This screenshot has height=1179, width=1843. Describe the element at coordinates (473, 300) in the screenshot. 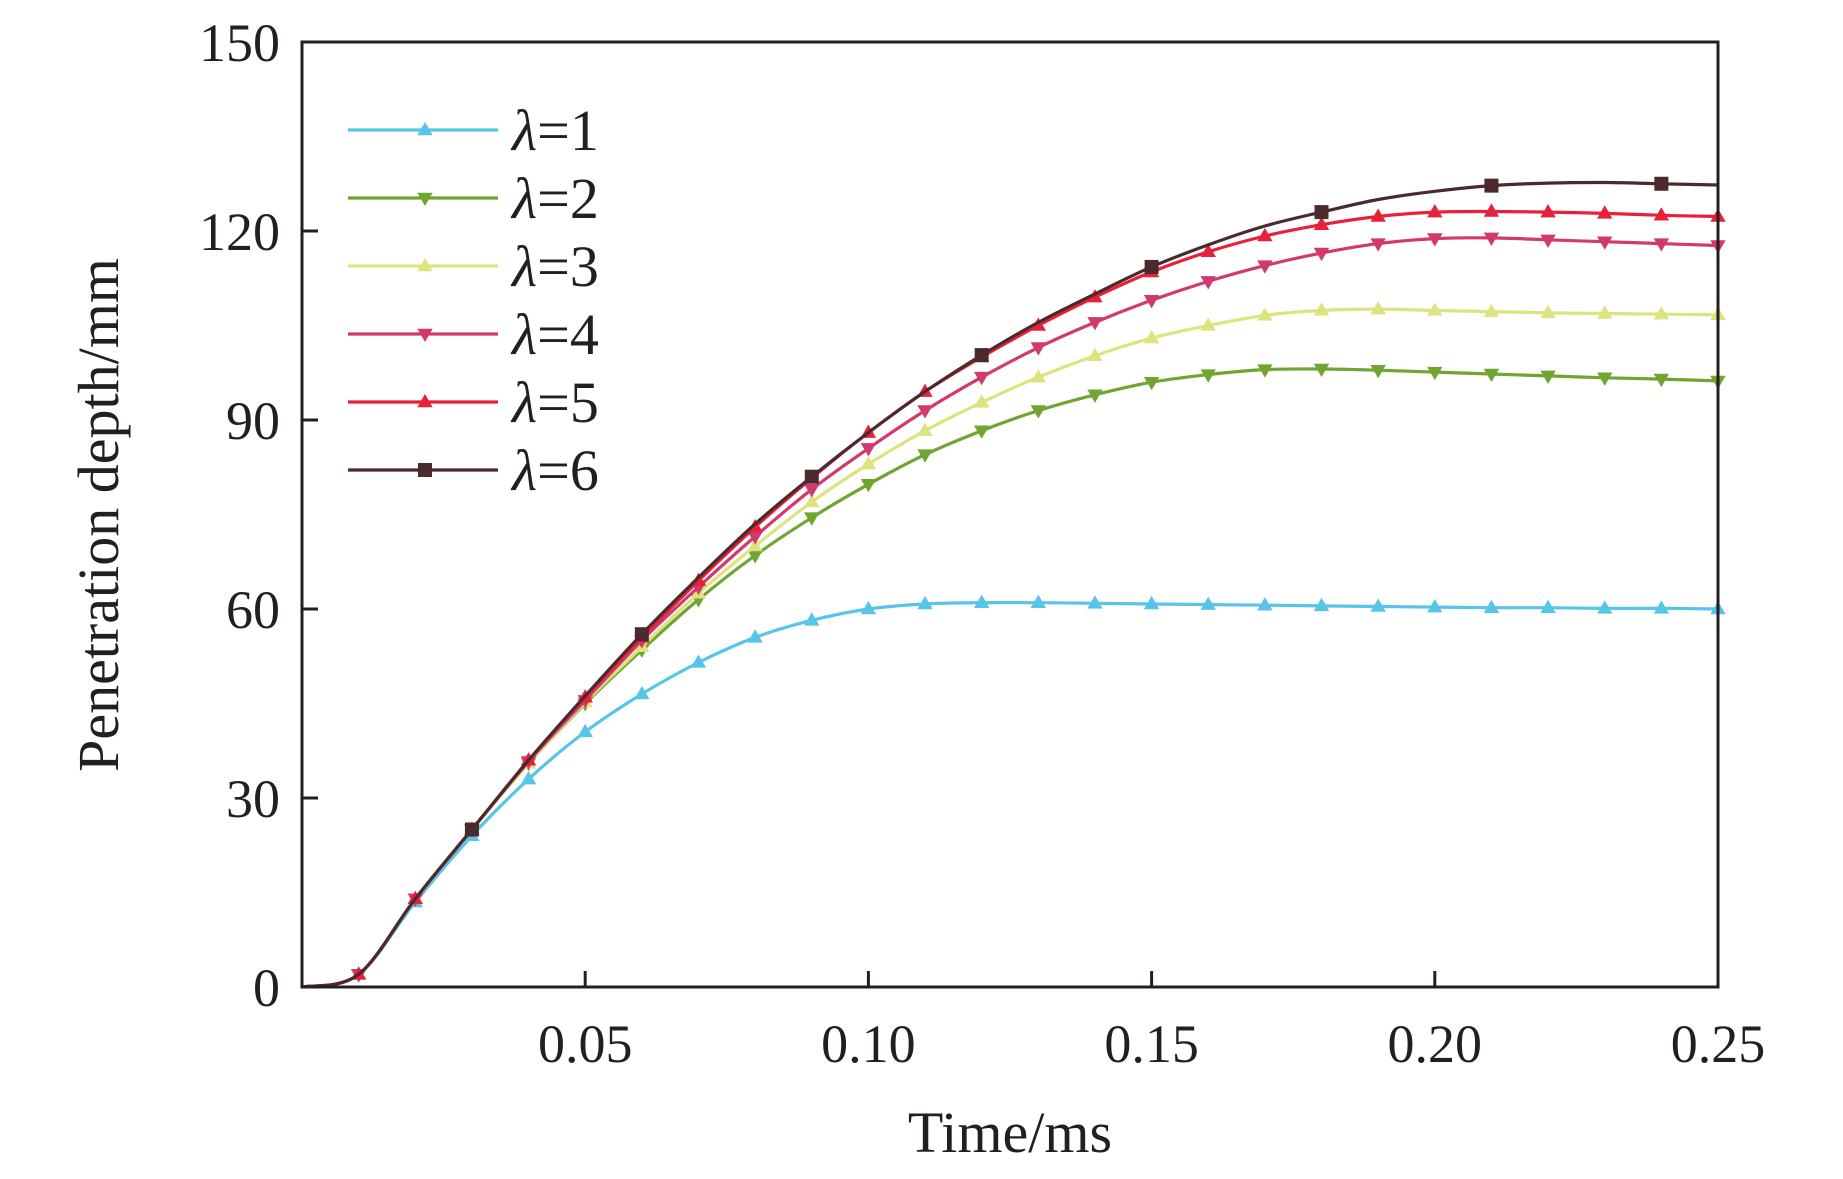

I see `legend: λ=1λ=2λ=3λ=4λ=5λ=6` at that location.